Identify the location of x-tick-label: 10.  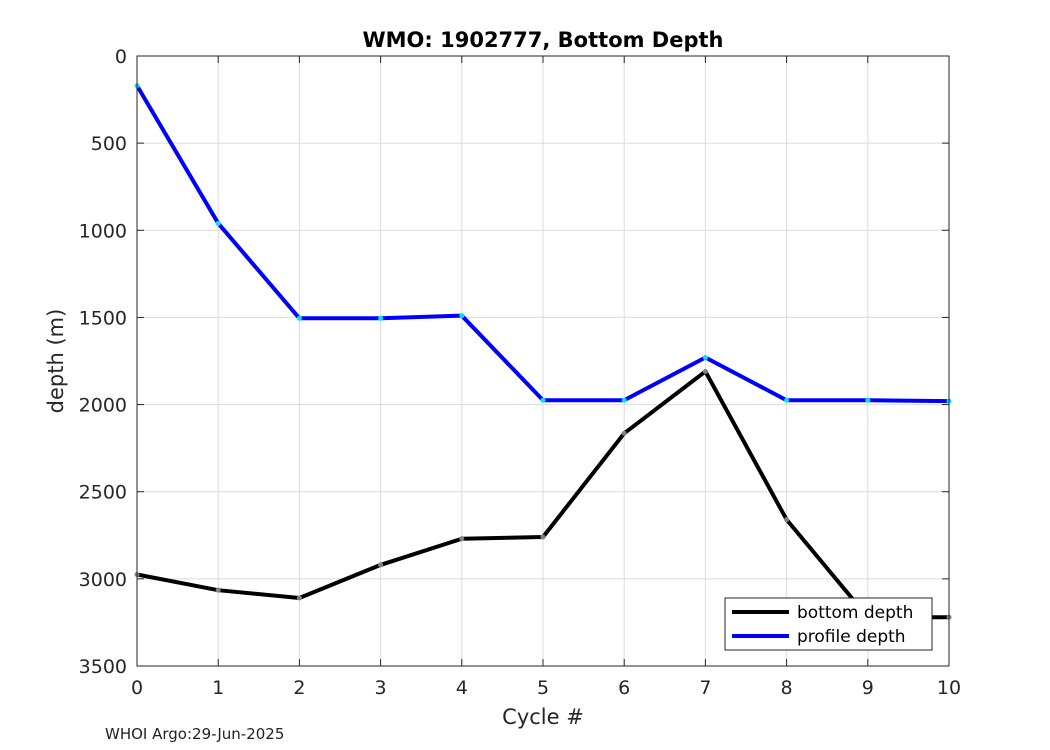
(949, 688).